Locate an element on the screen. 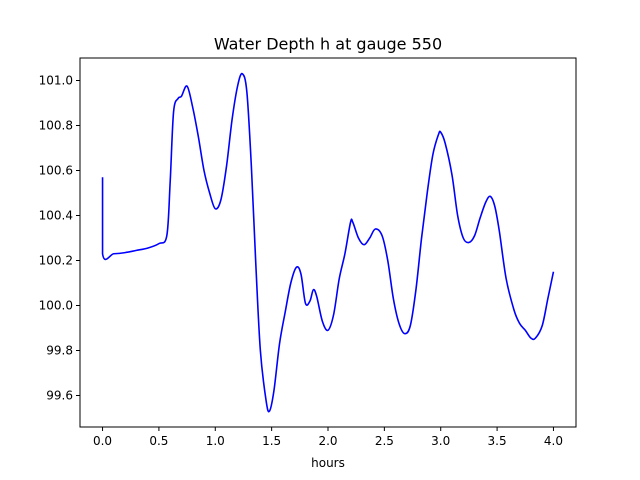 This screenshot has width=640, height=480. y-tick-label: 101.0 is located at coordinates (56, 81).